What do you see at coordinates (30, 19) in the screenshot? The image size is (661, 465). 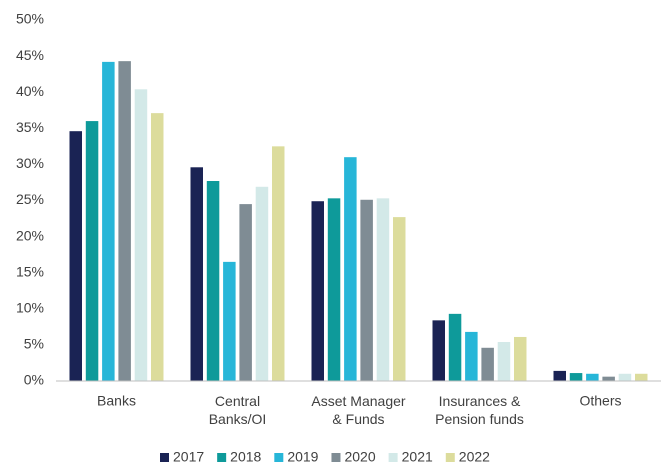 I see `y-tick-label: 50%` at bounding box center [30, 19].